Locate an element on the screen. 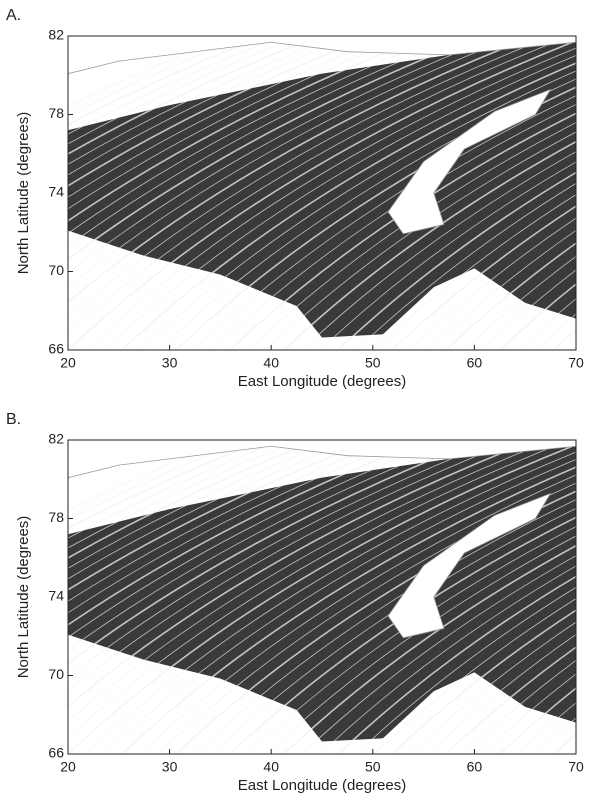 This screenshot has width=589, height=799. panel-label: B. is located at coordinates (13, 419).